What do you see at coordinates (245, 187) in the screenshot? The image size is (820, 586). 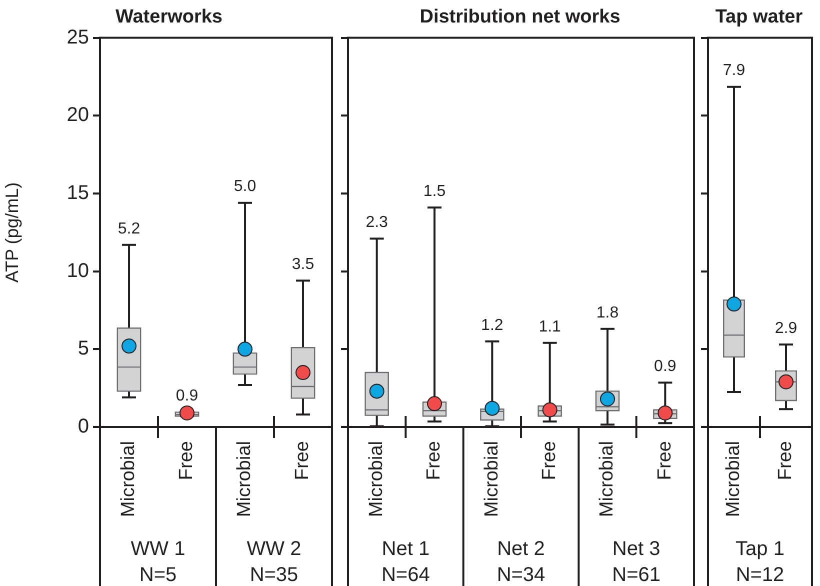 I see `text: 5.0` at bounding box center [245, 187].